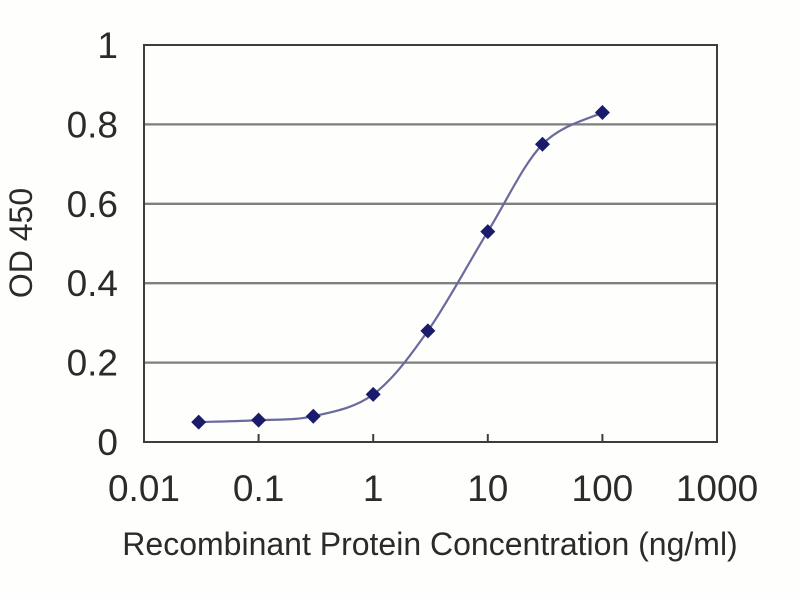 This screenshot has height=600, width=800. I want to click on x-tick-label: 0.01, so click(144, 488).